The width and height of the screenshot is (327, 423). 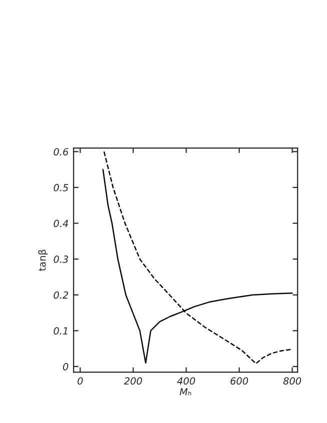 What do you see at coordinates (61, 259) in the screenshot?
I see `y-tick-label: 0.3` at bounding box center [61, 259].